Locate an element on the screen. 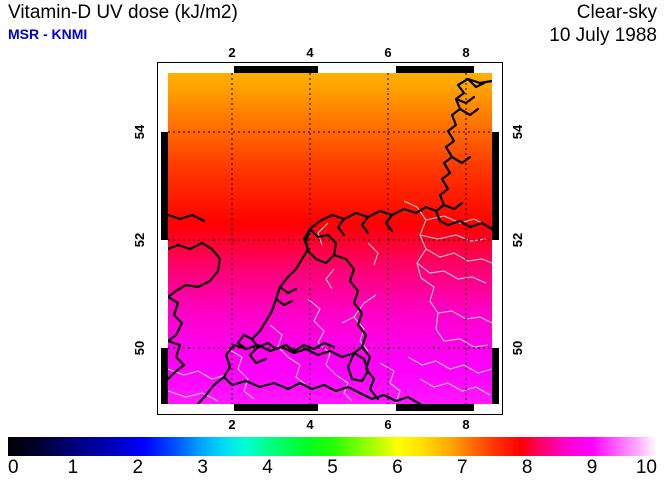  colorbar-tick-labels: 0 1 2 3 4 5 6 7 8 9 10 is located at coordinates (332, 468).